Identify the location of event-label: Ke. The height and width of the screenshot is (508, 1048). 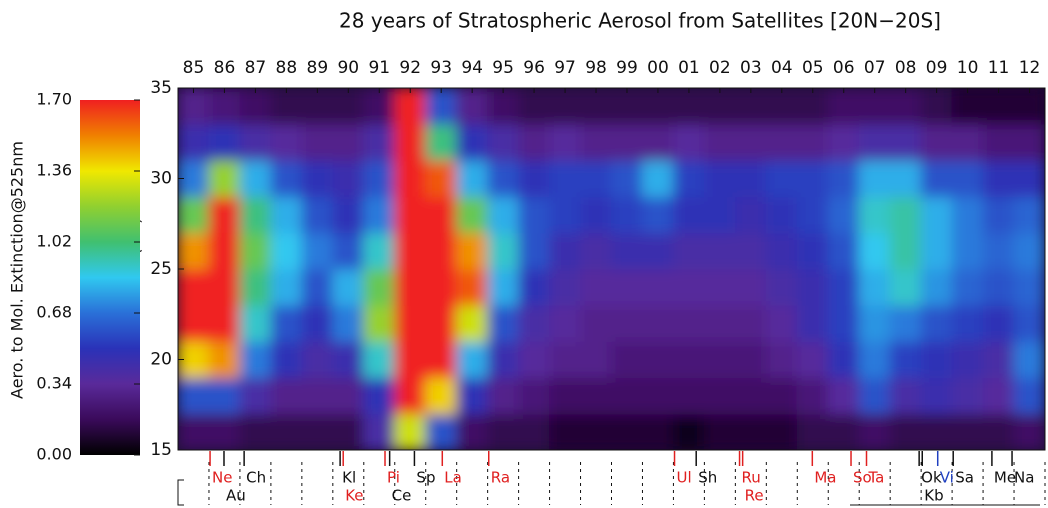
(354, 496).